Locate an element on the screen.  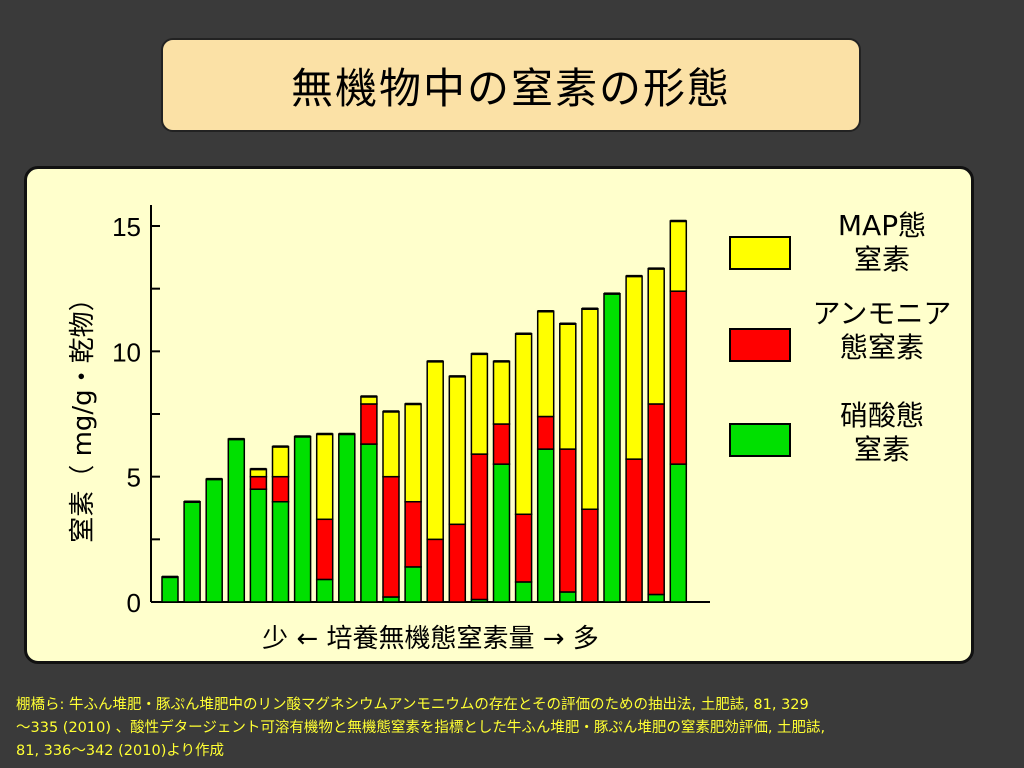
x-axis-label: 少 ← 培養無機態窒素量 → 多 is located at coordinates (430, 639).